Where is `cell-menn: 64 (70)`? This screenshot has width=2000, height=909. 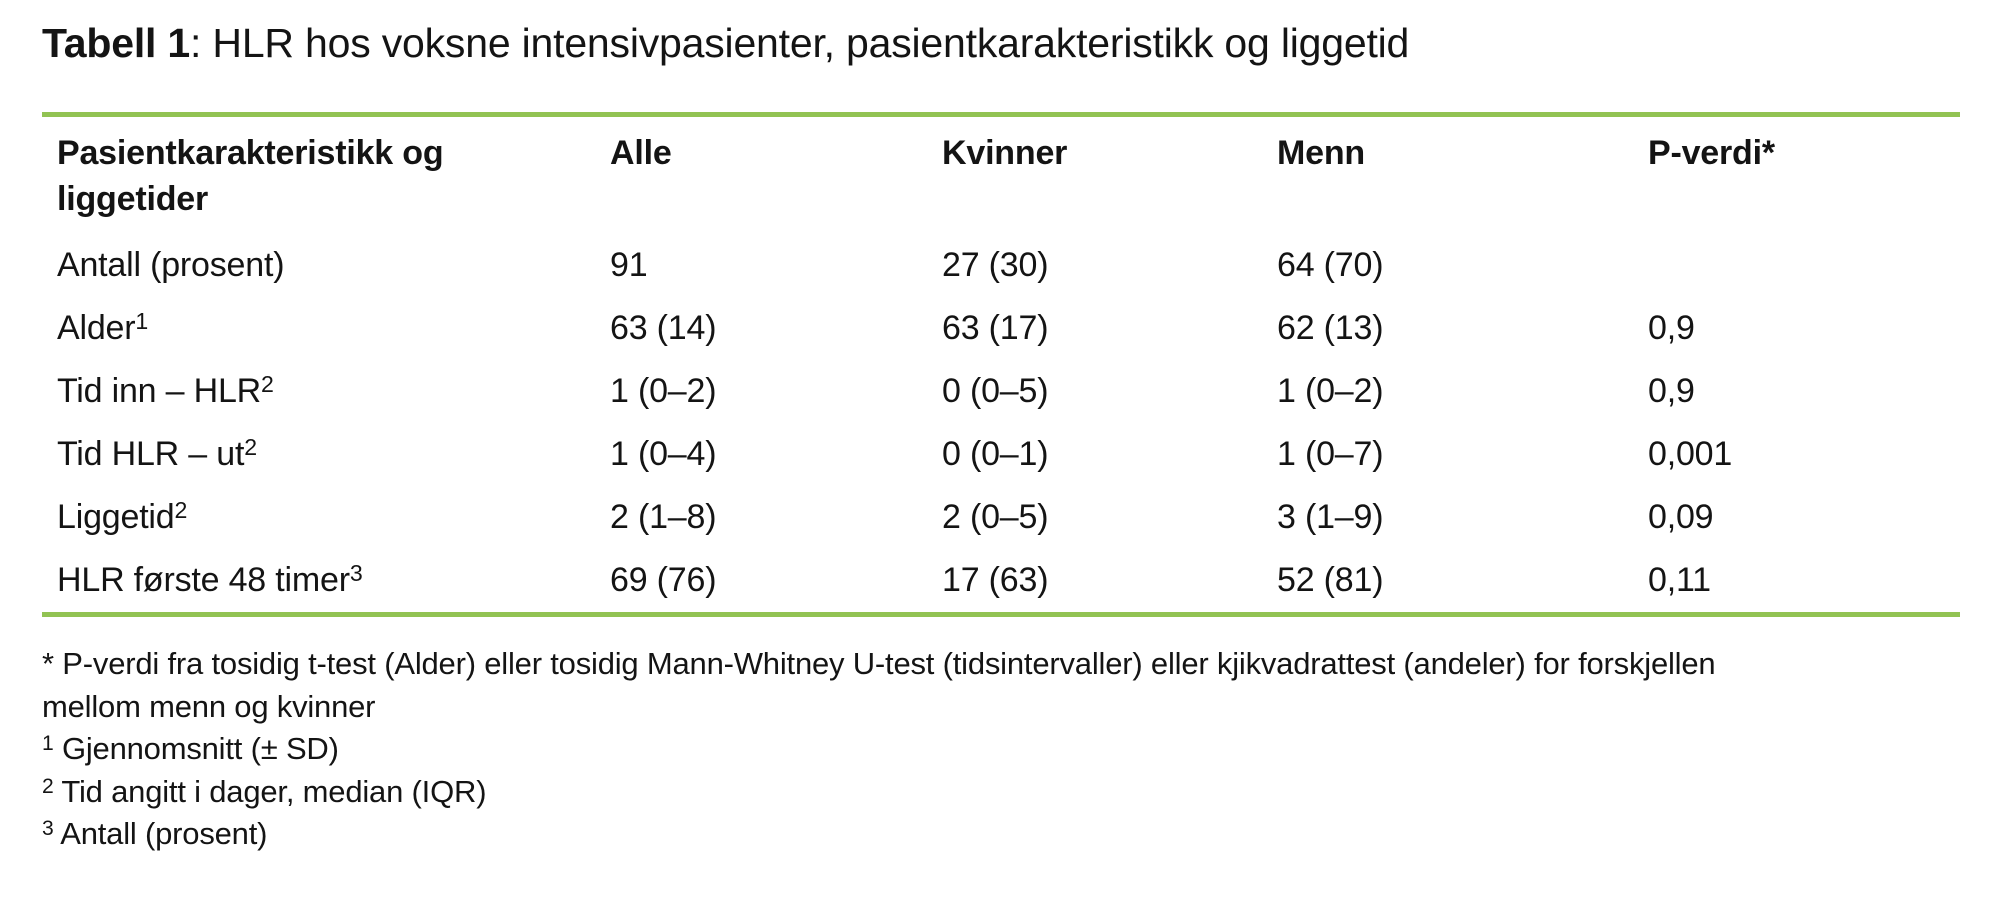
cell-menn: 64 (70) is located at coordinates (1330, 265).